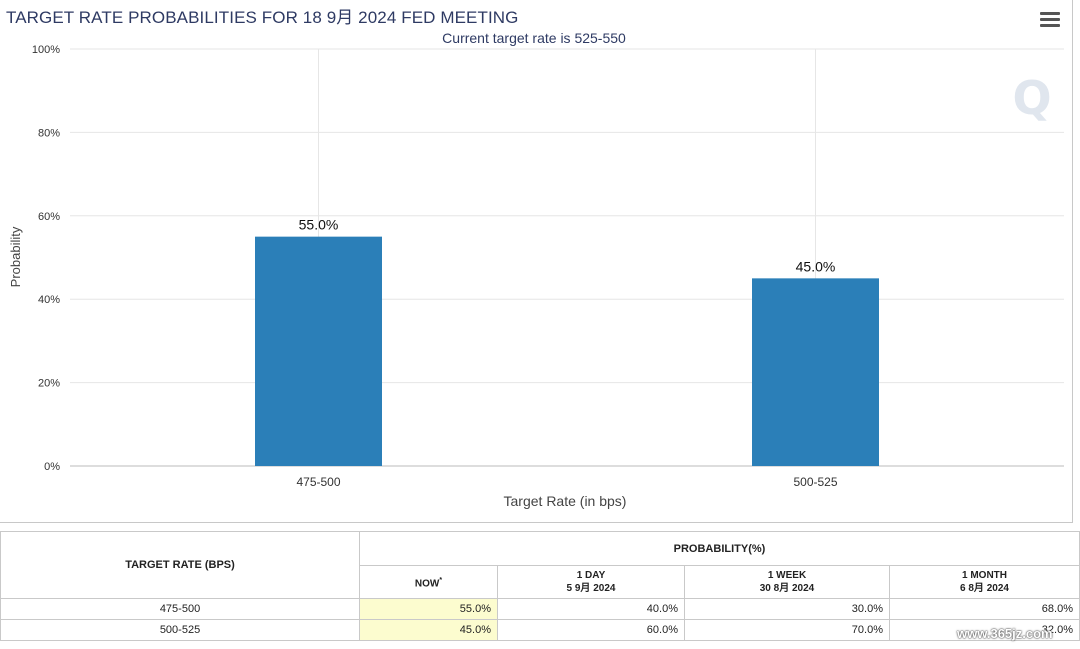 This screenshot has width=1080, height=649. I want to click on y-axis-label: Probability, so click(15, 256).